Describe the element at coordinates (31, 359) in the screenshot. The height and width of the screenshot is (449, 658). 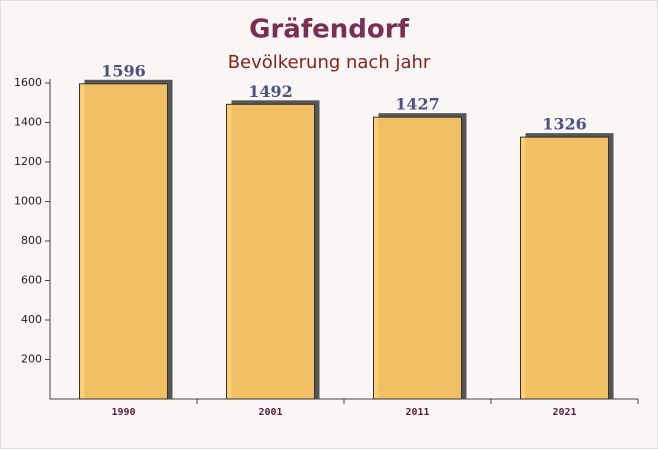
I see `y-tick-label: 200` at that location.